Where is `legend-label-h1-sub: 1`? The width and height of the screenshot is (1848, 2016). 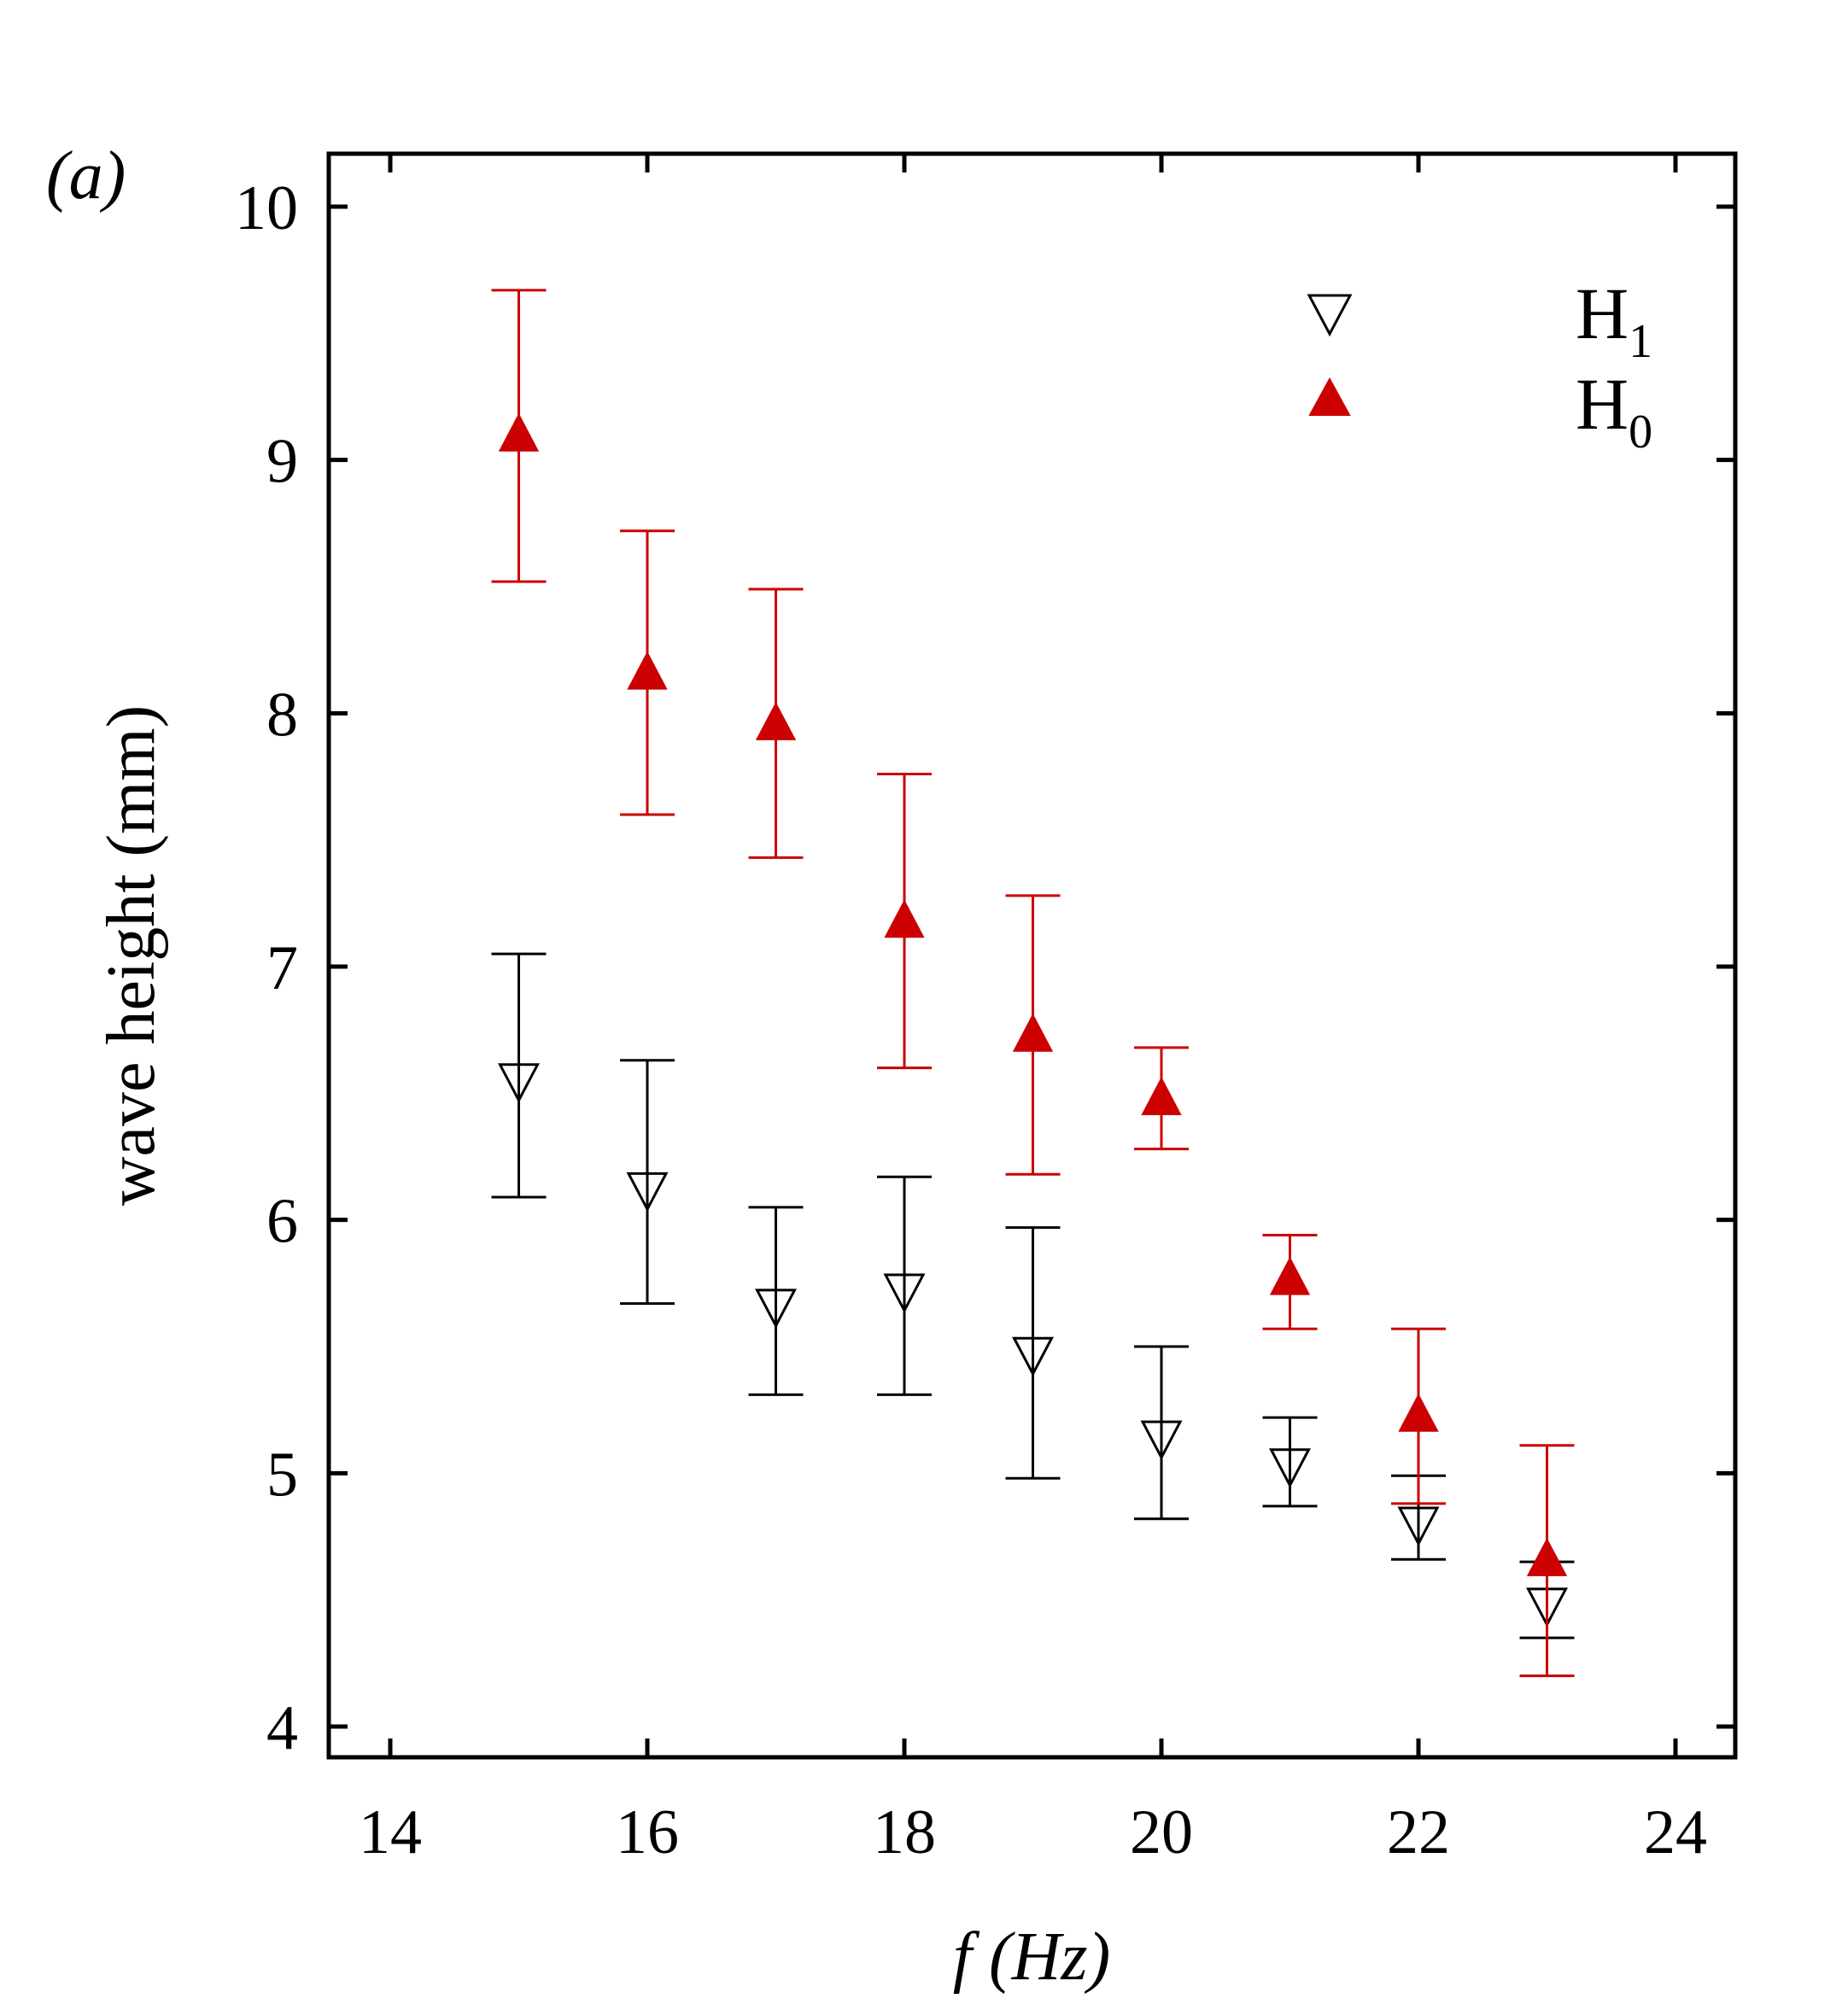
legend-label-h1-sub: 1 is located at coordinates (1641, 341).